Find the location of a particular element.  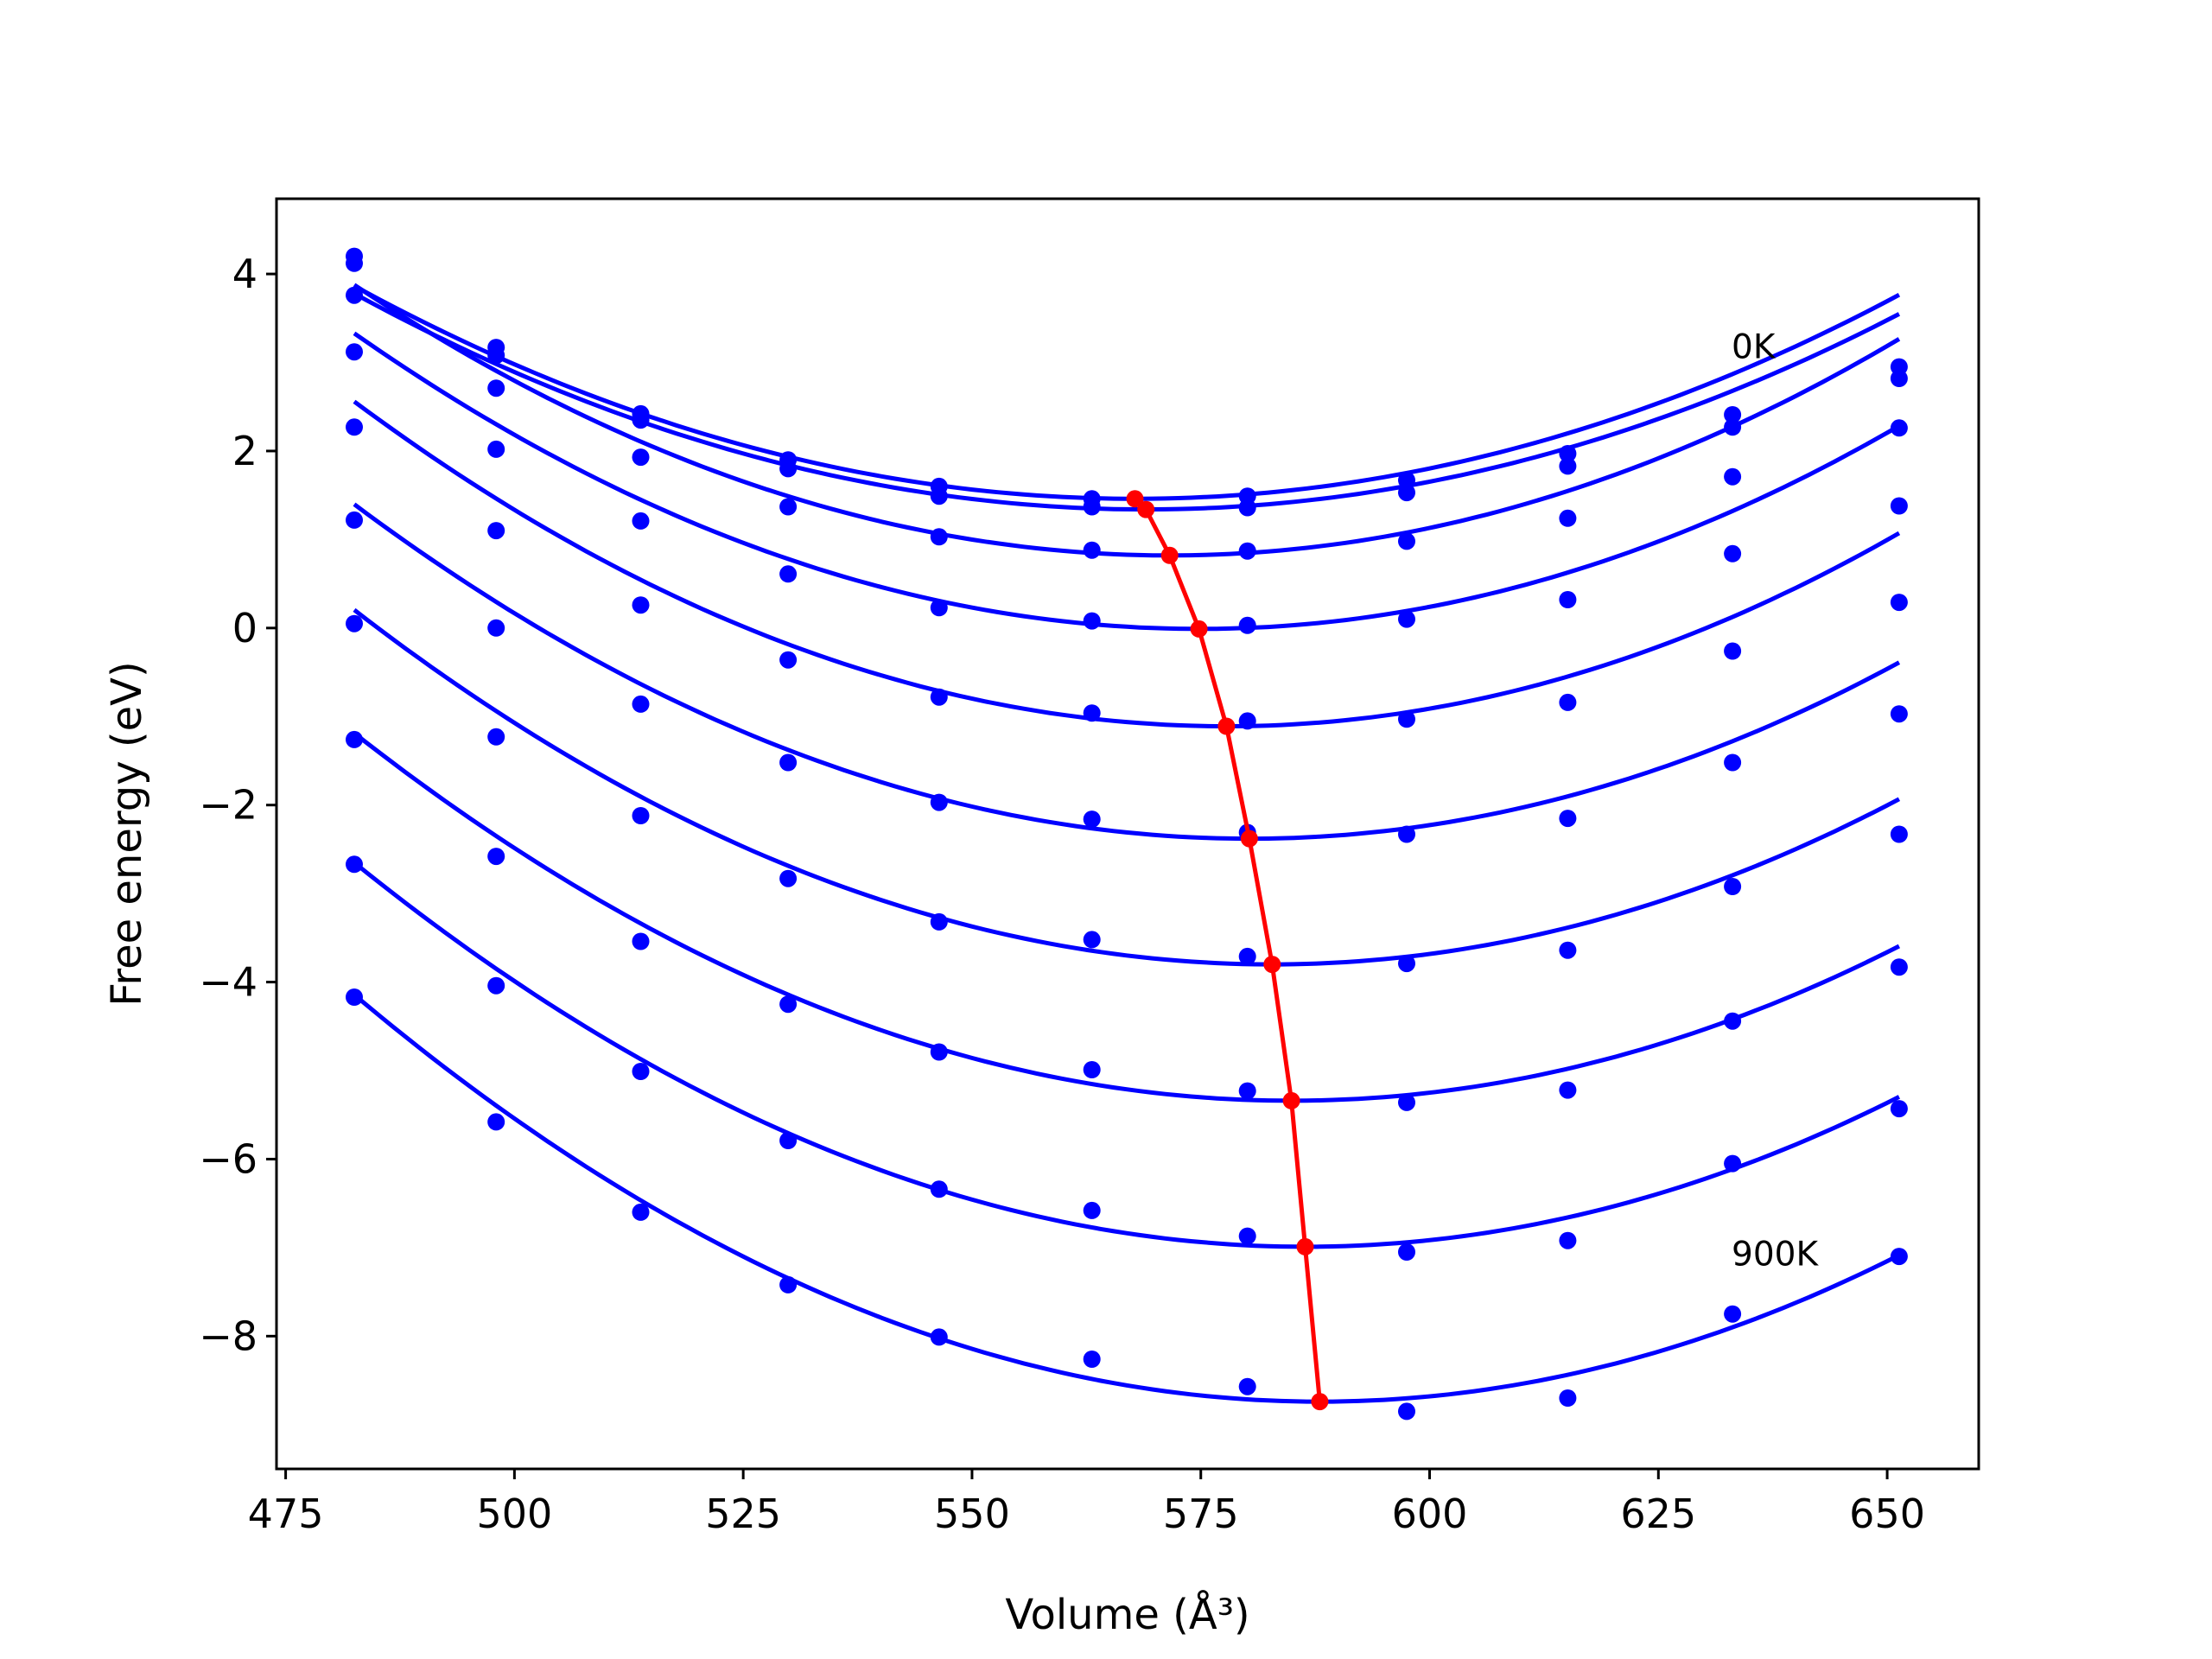

annotations: 0K 900K is located at coordinates (1775, 800).